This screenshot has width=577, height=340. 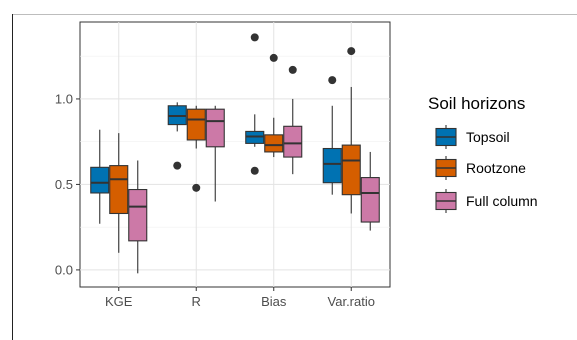 I want to click on legend-label: Rootzone, so click(x=496, y=168).